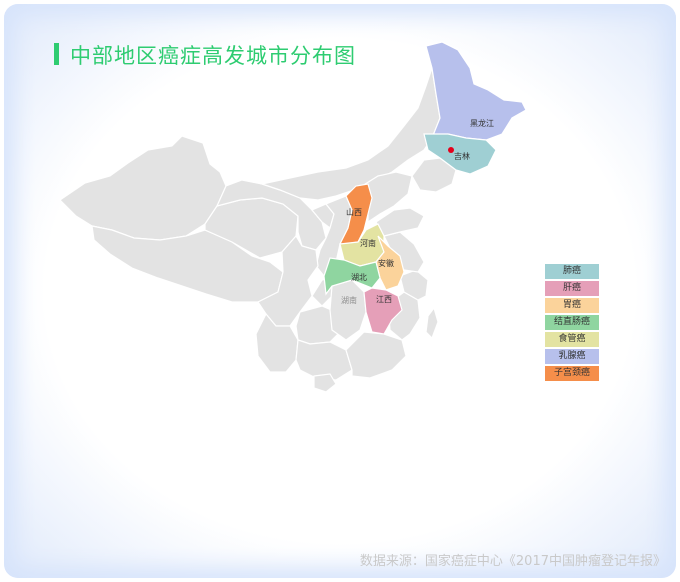 The width and height of the screenshot is (680, 582). Describe the element at coordinates (572, 356) in the screenshot. I see `legend-item-breast: 乳腺癌` at that location.